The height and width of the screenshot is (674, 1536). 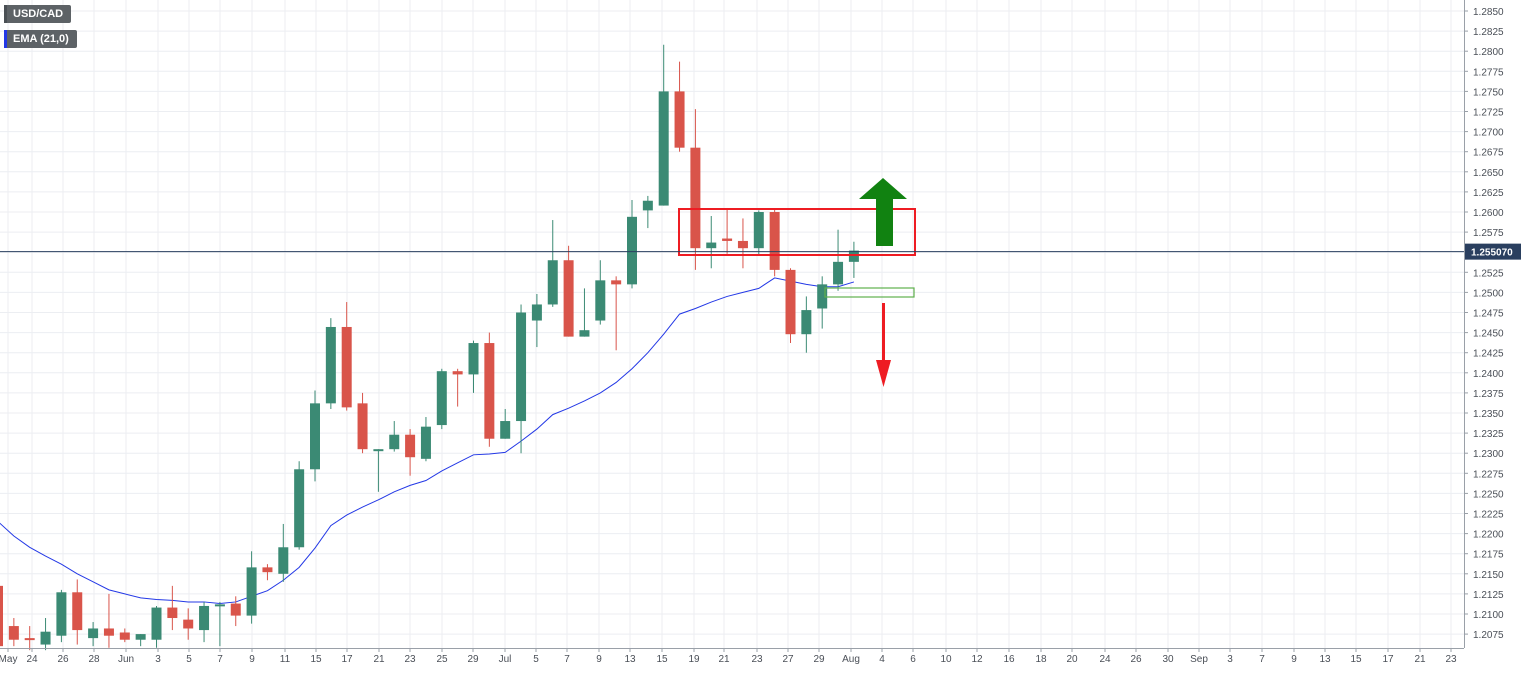 What do you see at coordinates (1041, 659) in the screenshot?
I see `date-tick-label: 18` at bounding box center [1041, 659].